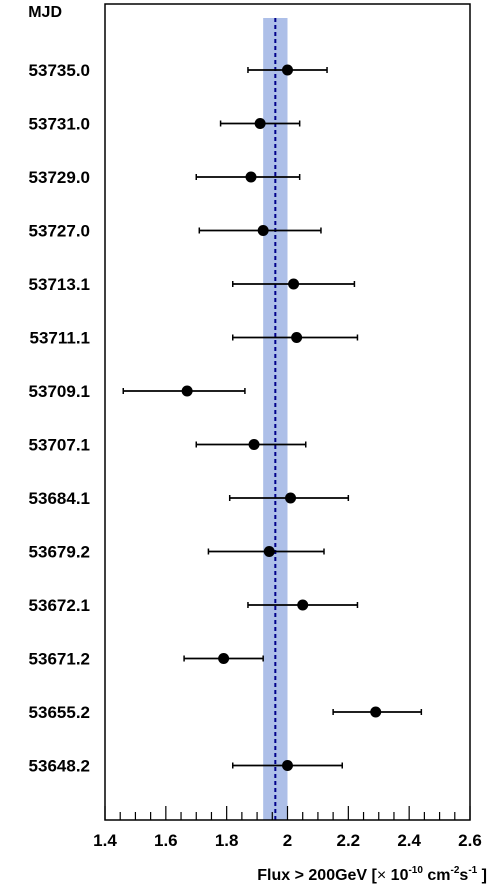 The height and width of the screenshot is (888, 494). What do you see at coordinates (59, 712) in the screenshot?
I see `mjd-label: 53655.2` at bounding box center [59, 712].